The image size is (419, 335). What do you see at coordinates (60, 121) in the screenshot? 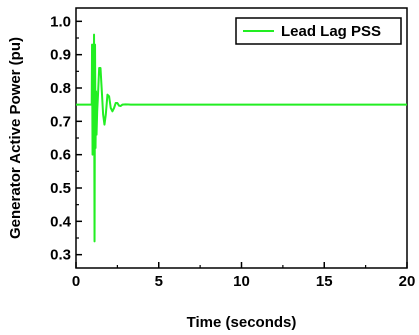
I see `y-tick-label: 0.7` at bounding box center [60, 121].